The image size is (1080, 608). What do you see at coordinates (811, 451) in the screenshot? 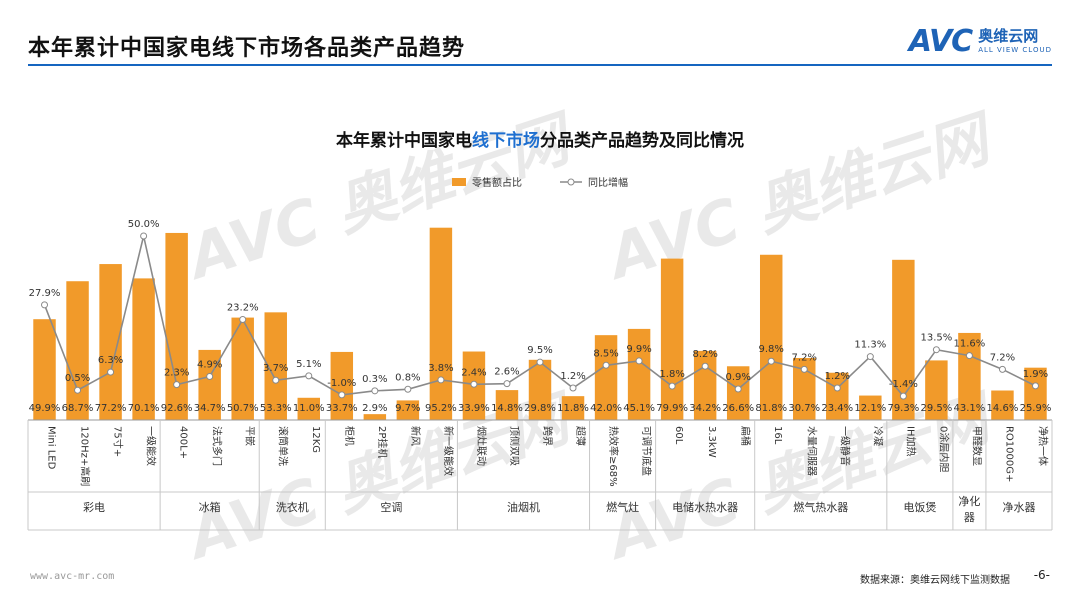
I see `category-label: 水量伺服器` at bounding box center [811, 451].